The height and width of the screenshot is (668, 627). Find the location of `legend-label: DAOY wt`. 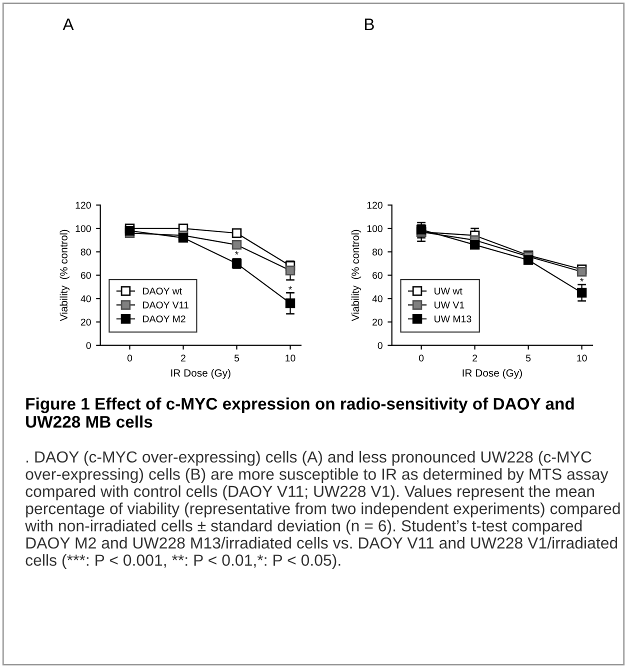

legend-label: DAOY wt is located at coordinates (162, 291).